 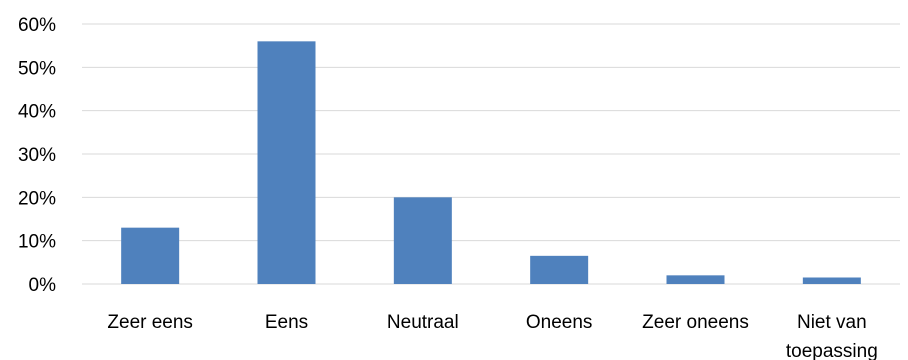 I want to click on x-category-label: Niet van toepassing, so click(x=832, y=336).